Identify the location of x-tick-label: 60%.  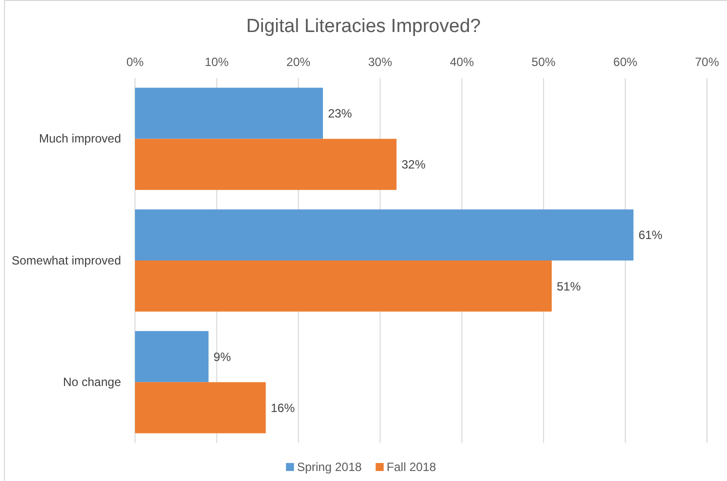
(625, 62).